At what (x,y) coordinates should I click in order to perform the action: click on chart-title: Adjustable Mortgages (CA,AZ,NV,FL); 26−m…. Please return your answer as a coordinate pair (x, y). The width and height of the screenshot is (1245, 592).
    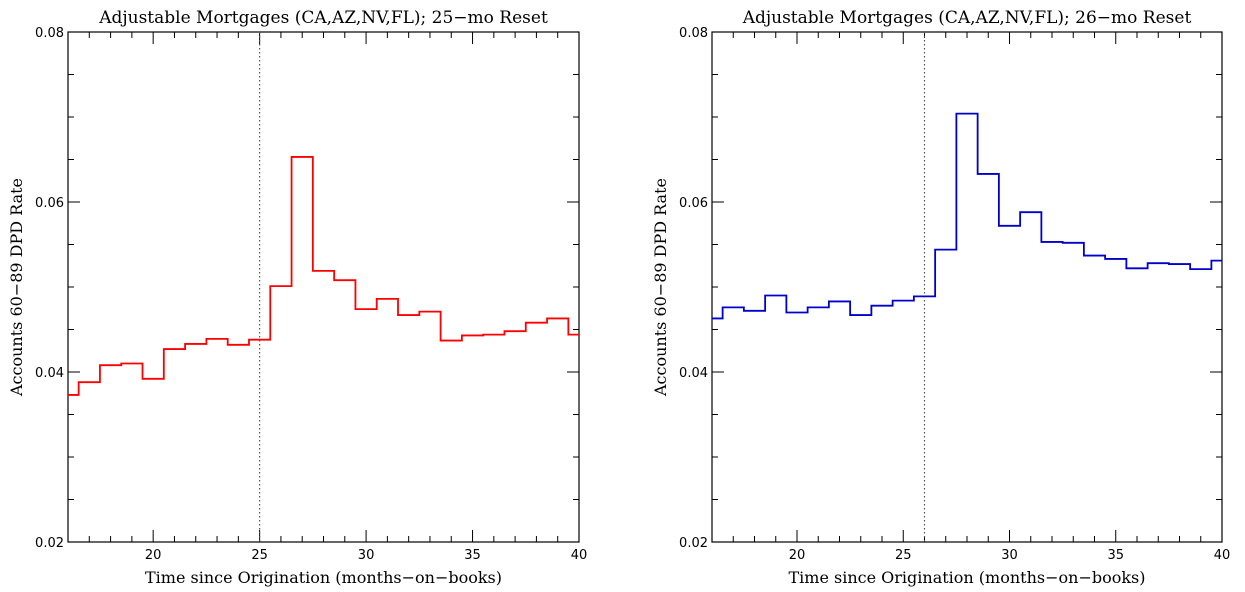
    Looking at the image, I should click on (967, 18).